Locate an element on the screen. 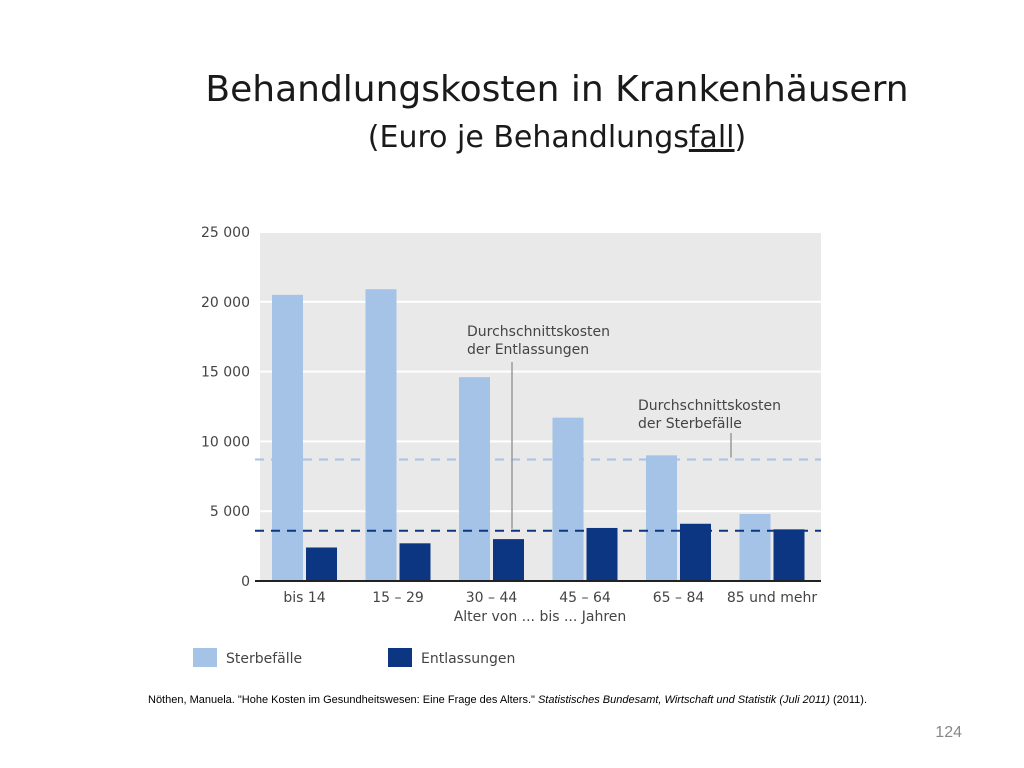  legend-swatch-sterbefaelle is located at coordinates (205, 657).